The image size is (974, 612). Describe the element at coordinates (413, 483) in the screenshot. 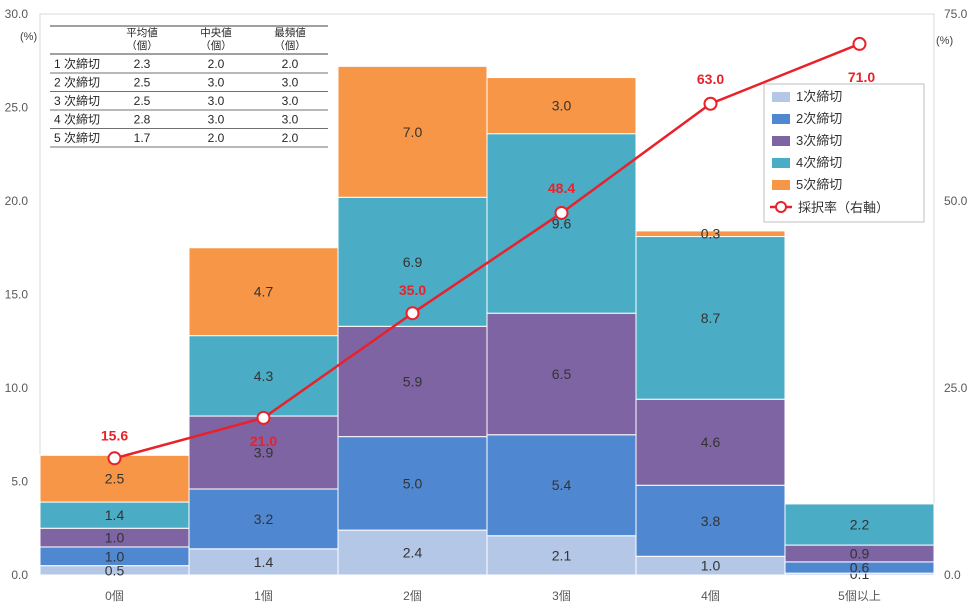

I see `bar-value-label: 5.0` at that location.